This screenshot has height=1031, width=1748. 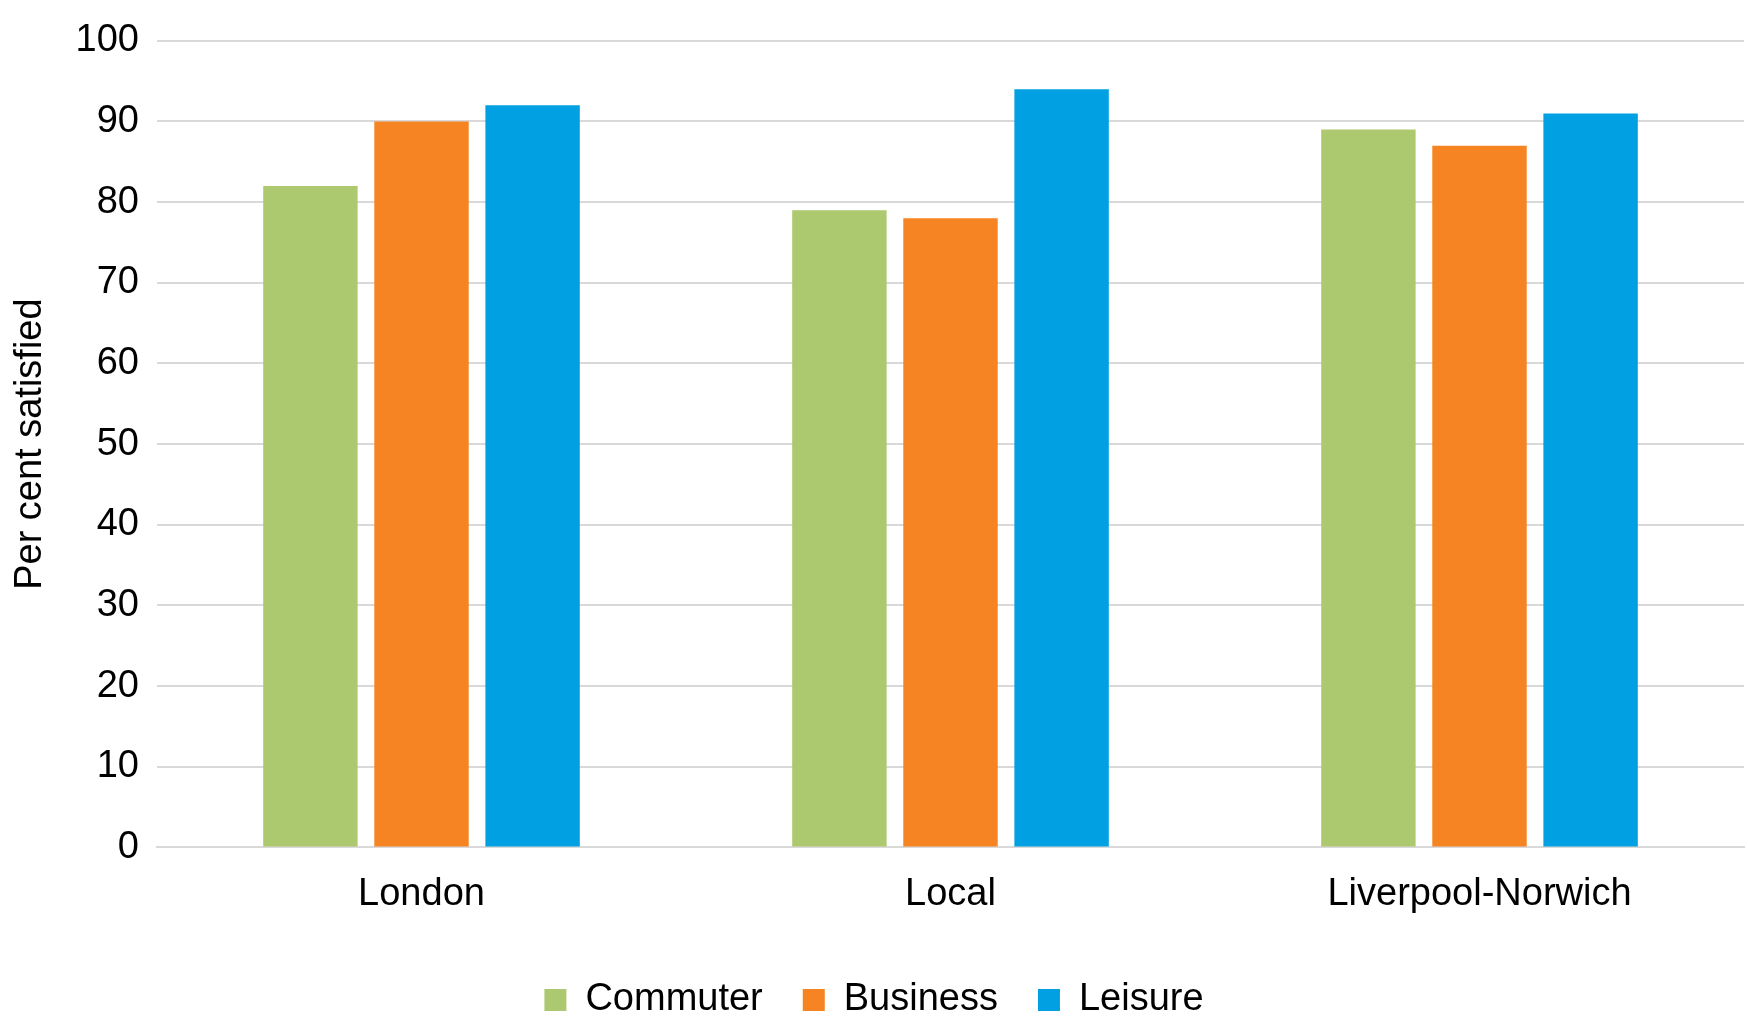 I want to click on legend-label: Business, so click(x=920, y=997).